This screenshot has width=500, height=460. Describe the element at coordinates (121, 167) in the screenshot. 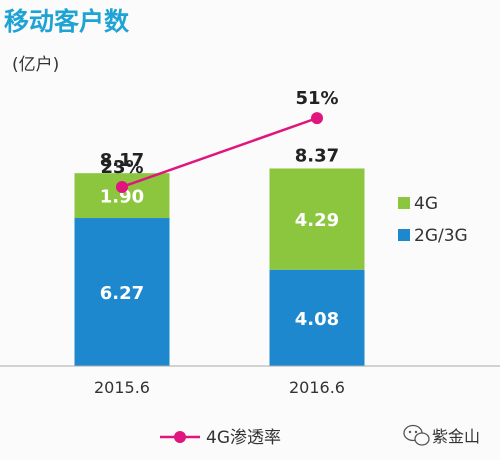

I see `penetration-label-0: 23%` at that location.